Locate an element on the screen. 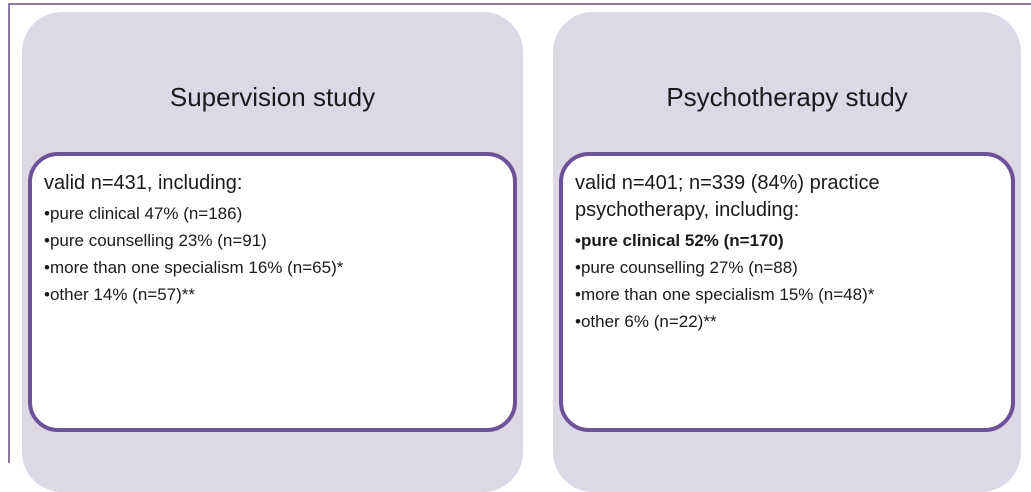  panel-title: Psychotherapy study is located at coordinates (787, 97).